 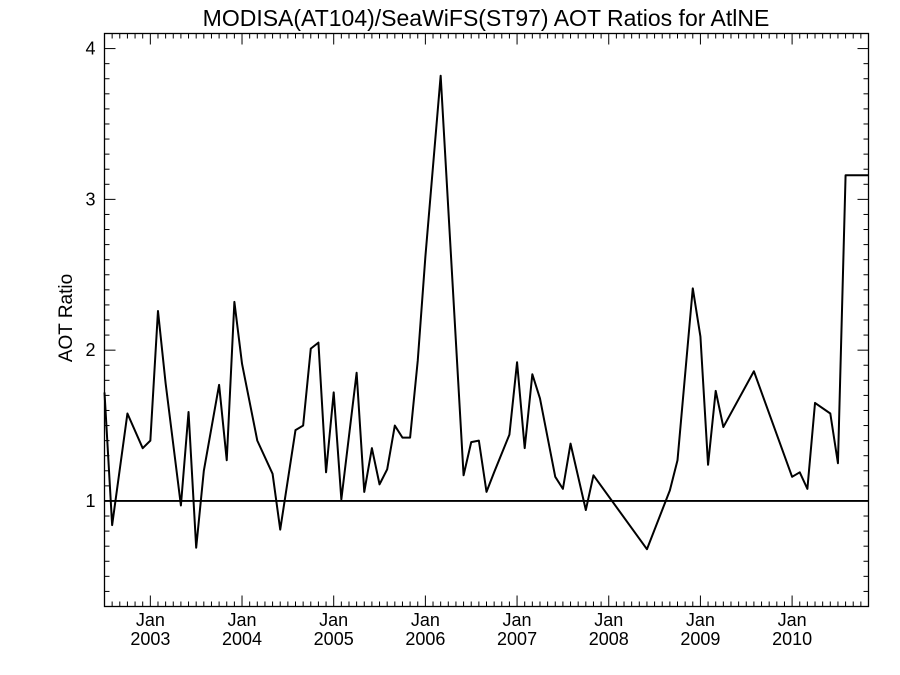 What do you see at coordinates (90, 49) in the screenshot?
I see `y-tick-label: 4` at bounding box center [90, 49].